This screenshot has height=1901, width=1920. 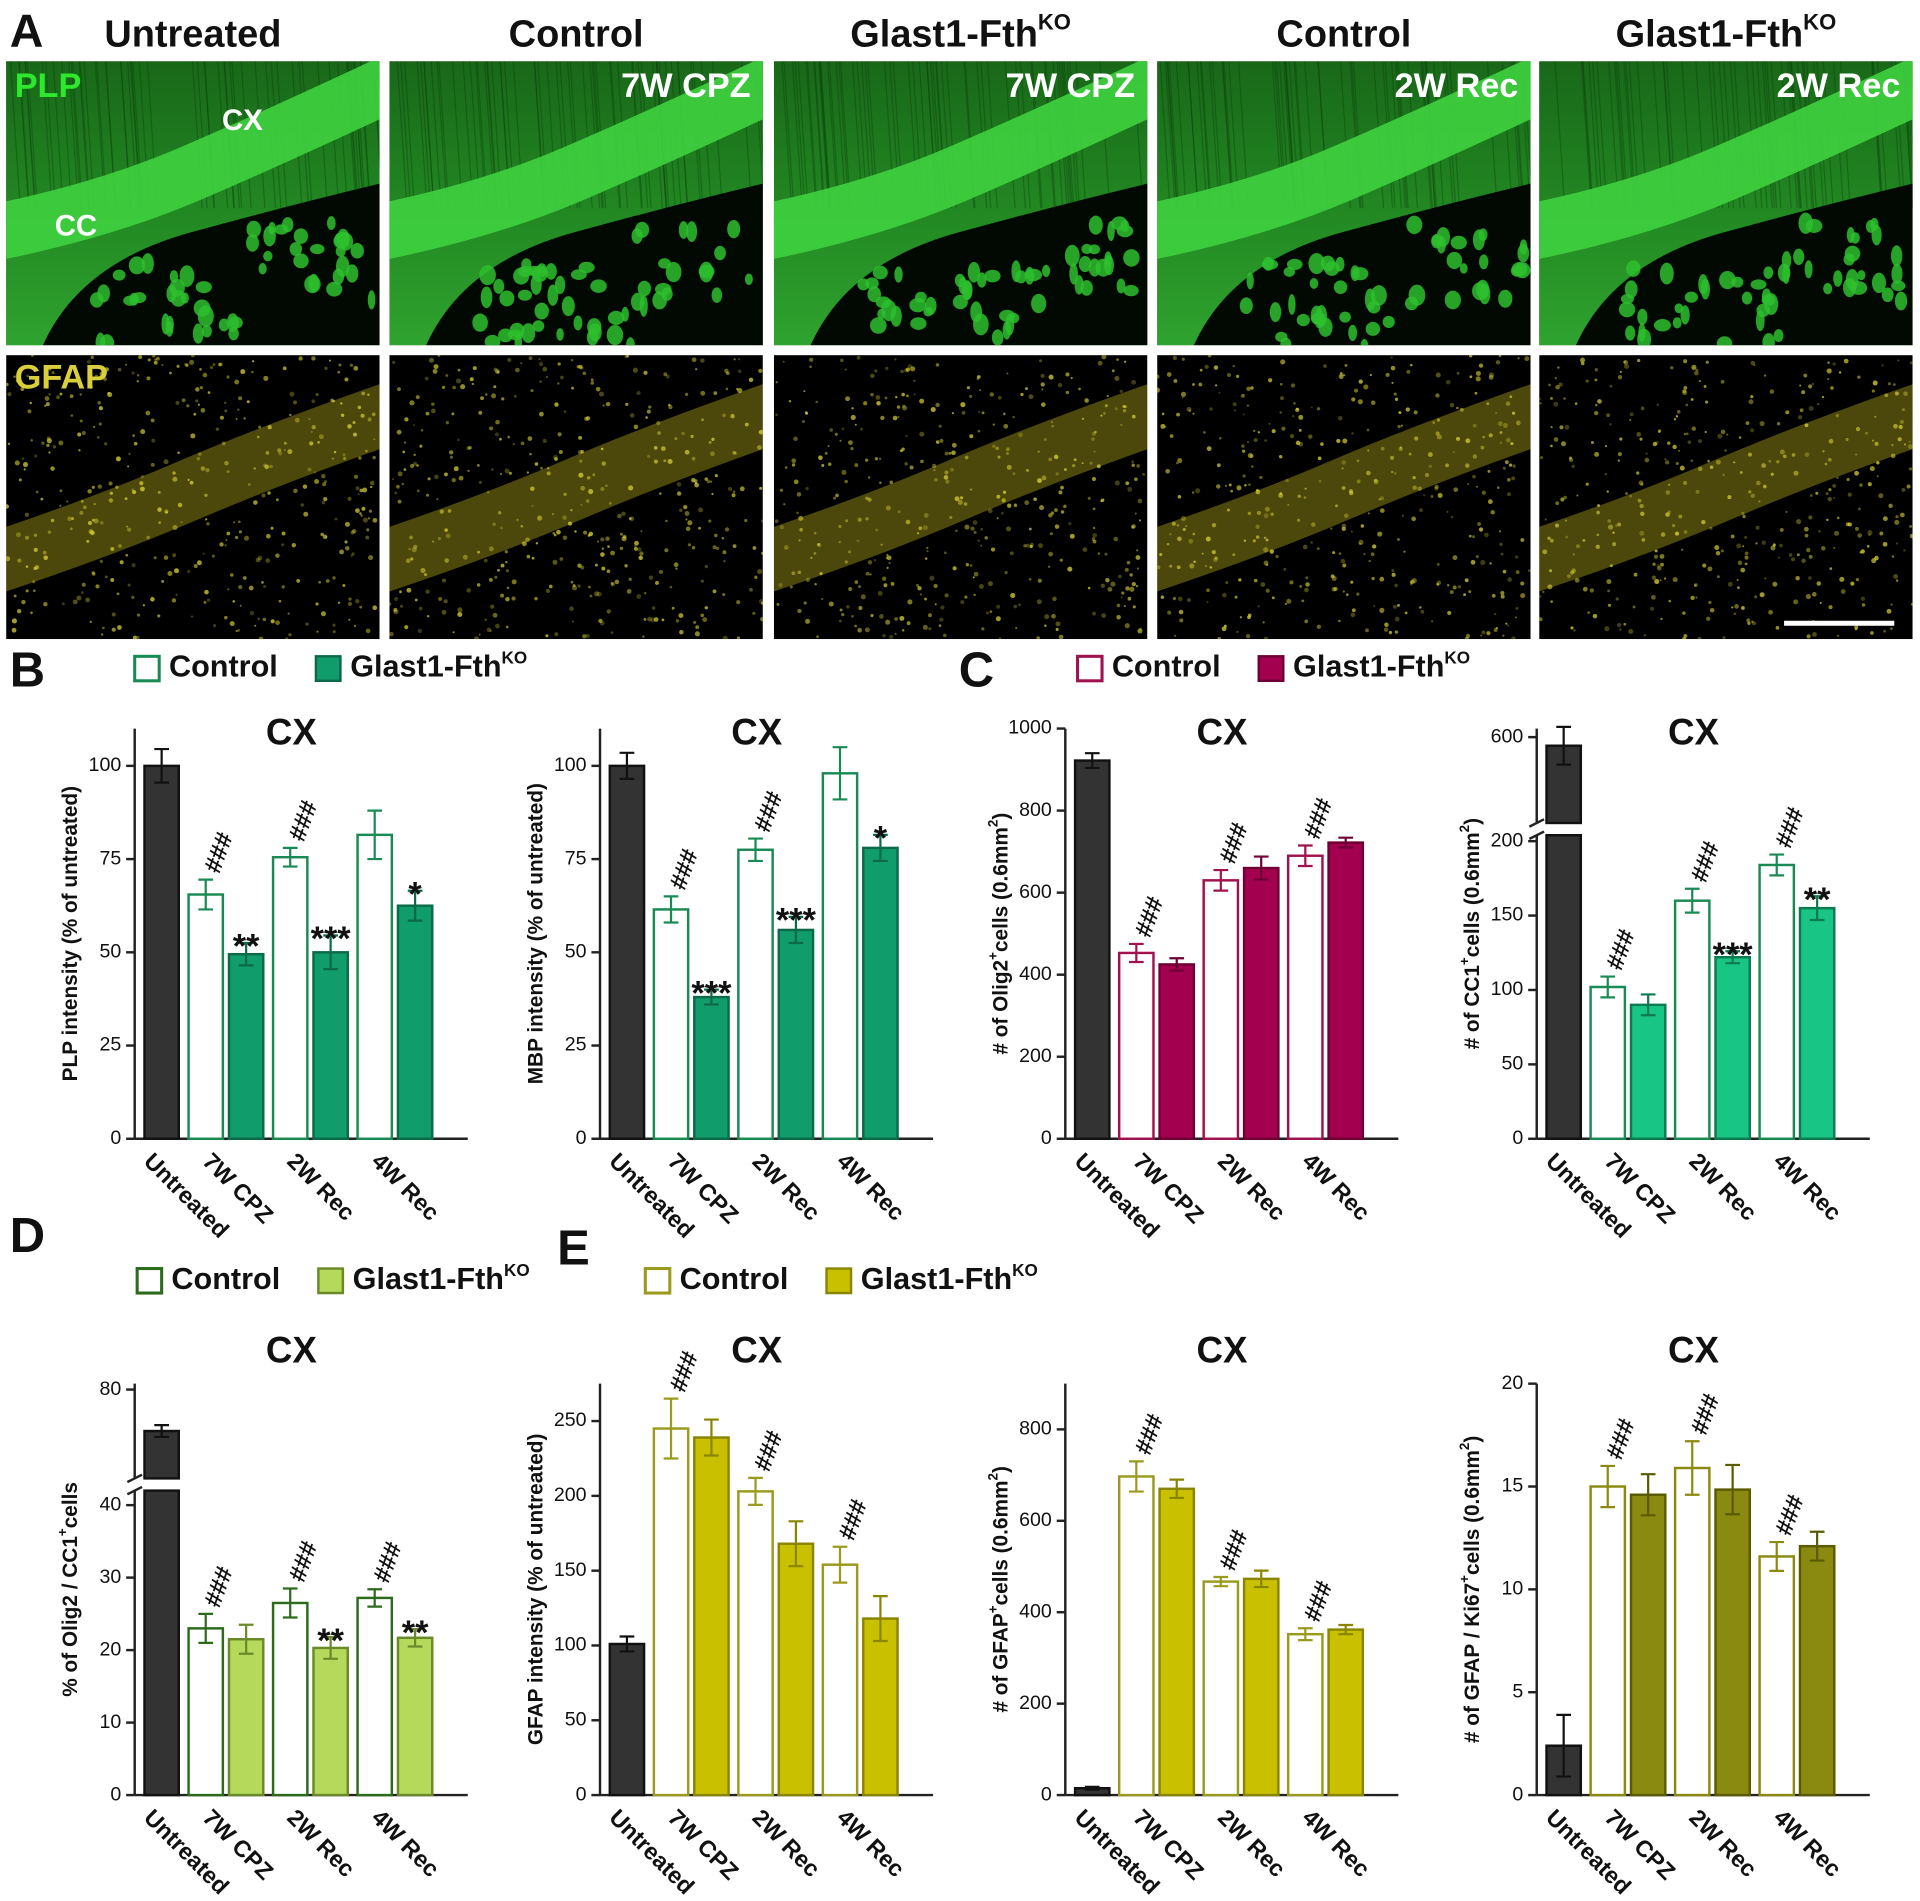 I want to click on y-tick-label: 1000, so click(x=1030, y=728).